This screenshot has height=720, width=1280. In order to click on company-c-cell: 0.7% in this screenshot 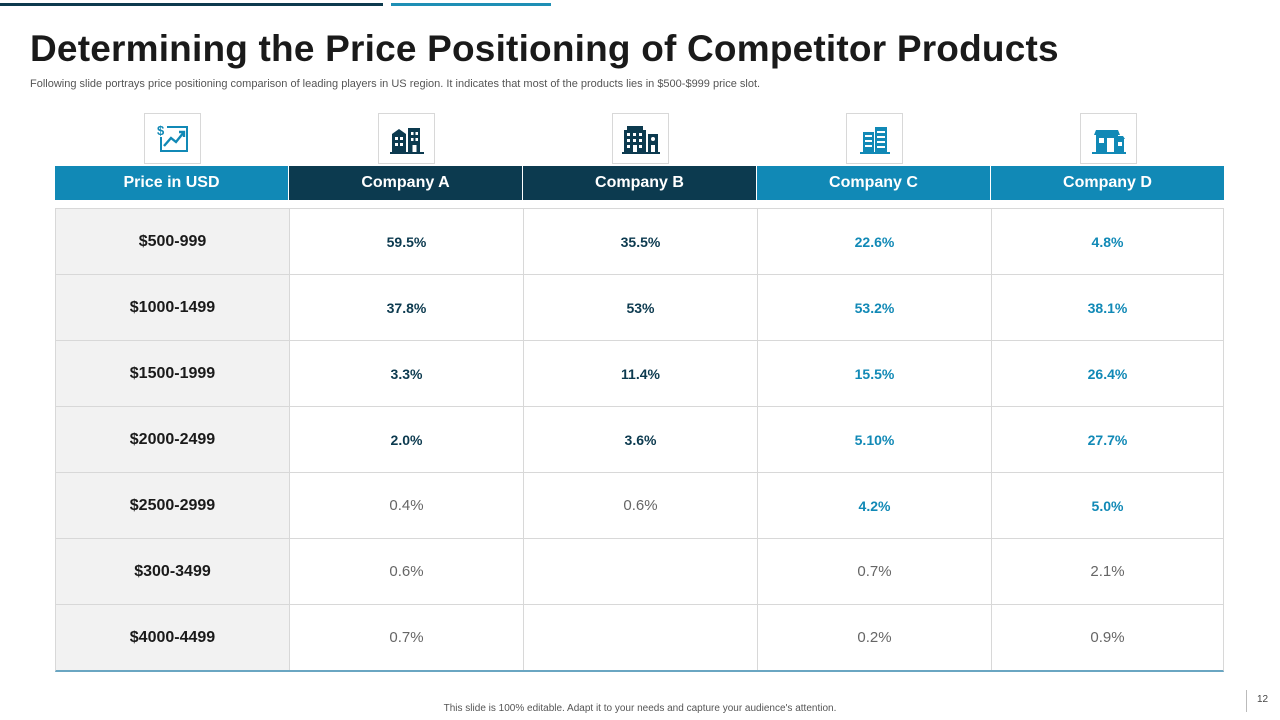, I will do `click(875, 571)`.